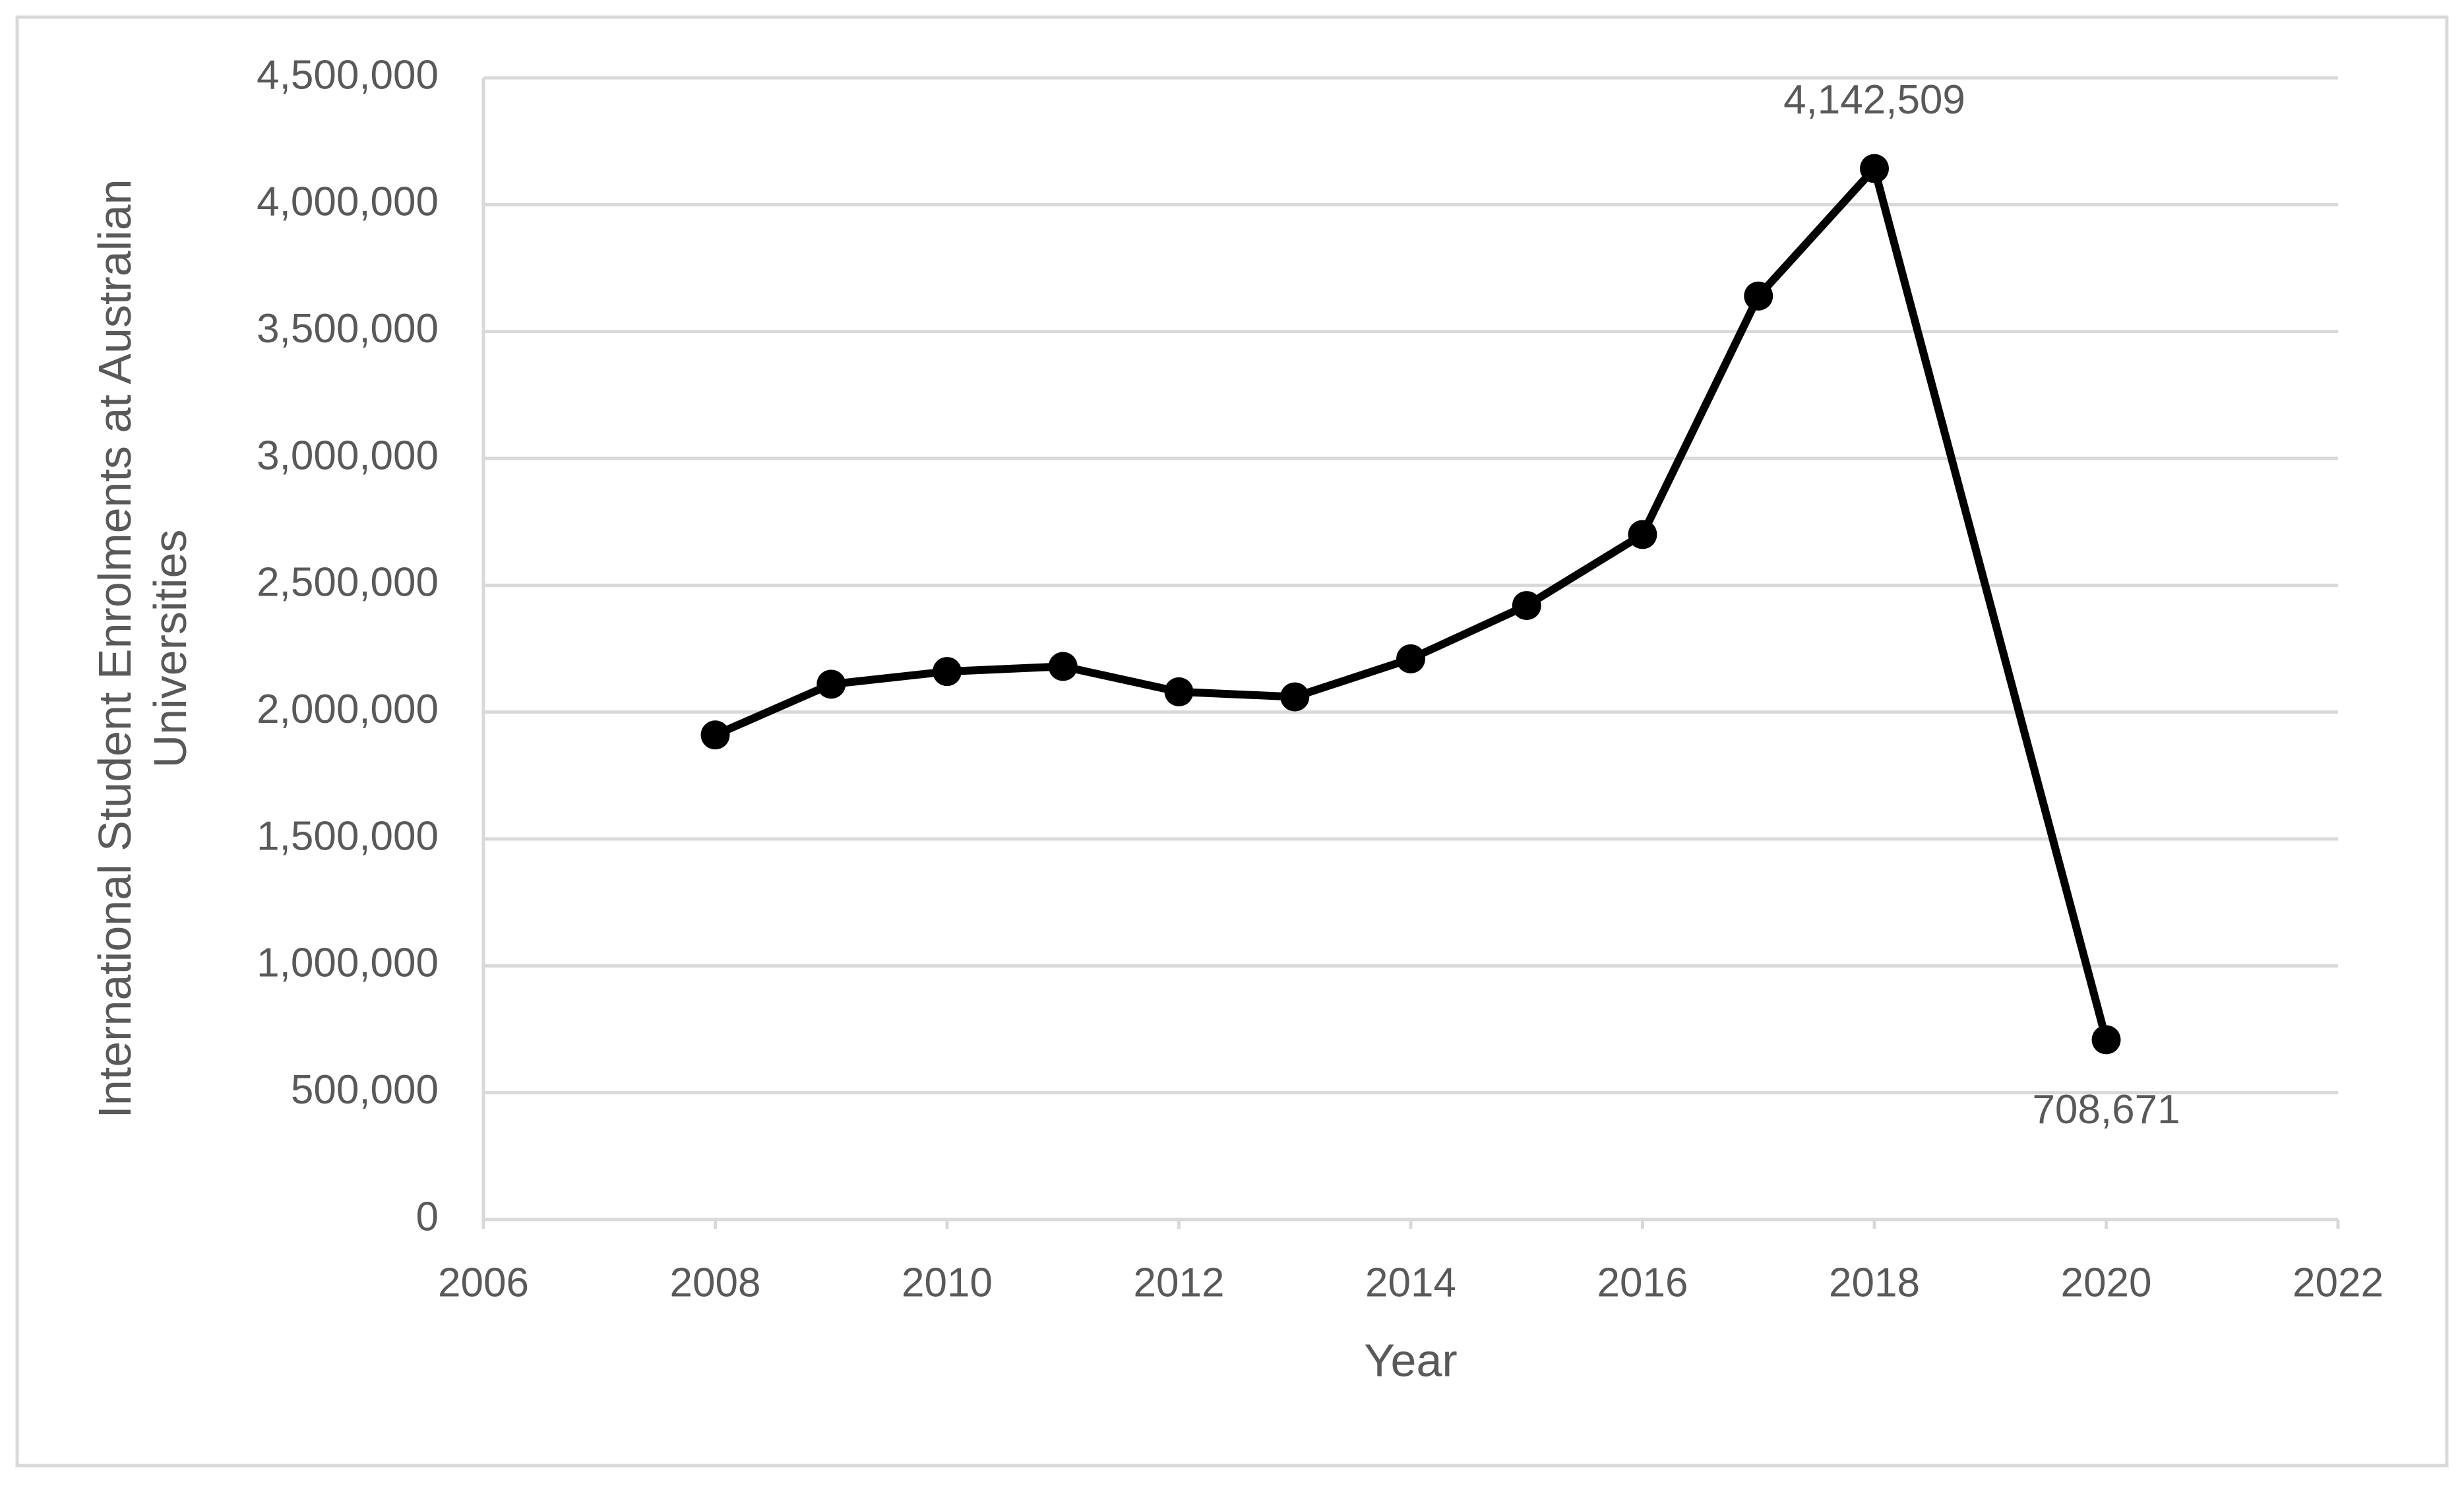 The image size is (2464, 1486). Describe the element at coordinates (2106, 1109) in the screenshot. I see `data-label: 708,671` at that location.